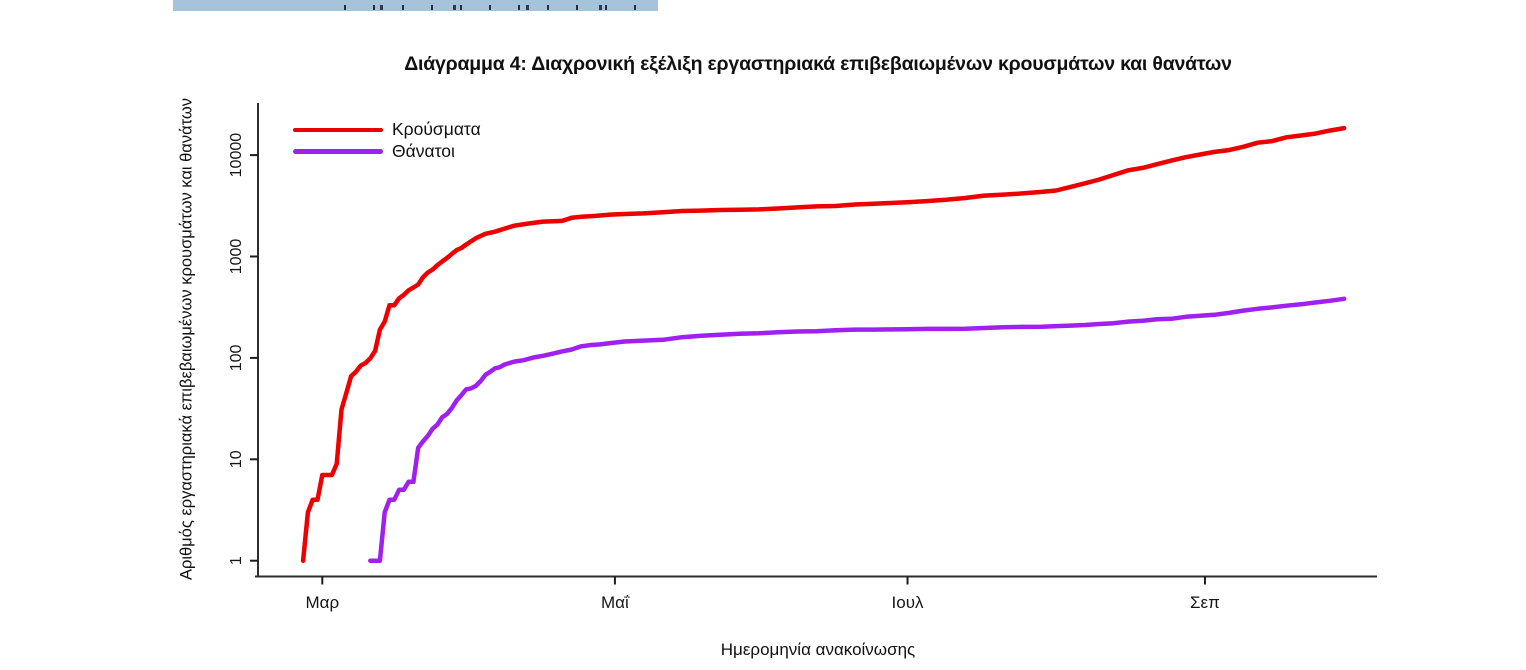 Image resolution: width=1526 pixels, height=670 pixels. Describe the element at coordinates (322, 602) in the screenshot. I see `x-tick-label: Μαρ` at that location.